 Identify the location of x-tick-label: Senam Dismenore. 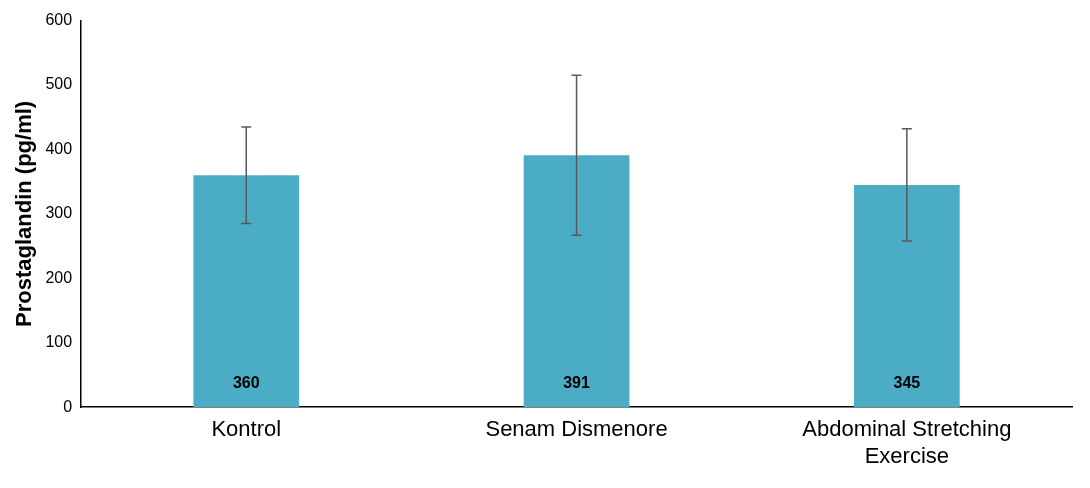
(576, 429).